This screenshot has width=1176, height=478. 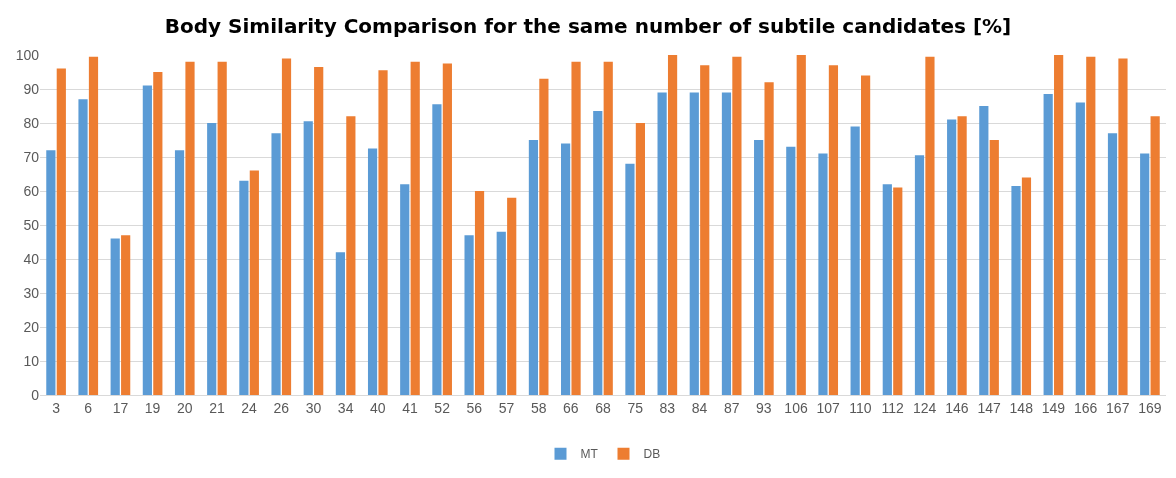 What do you see at coordinates (699, 407) in the screenshot?
I see `x-tick-label: 84` at bounding box center [699, 407].